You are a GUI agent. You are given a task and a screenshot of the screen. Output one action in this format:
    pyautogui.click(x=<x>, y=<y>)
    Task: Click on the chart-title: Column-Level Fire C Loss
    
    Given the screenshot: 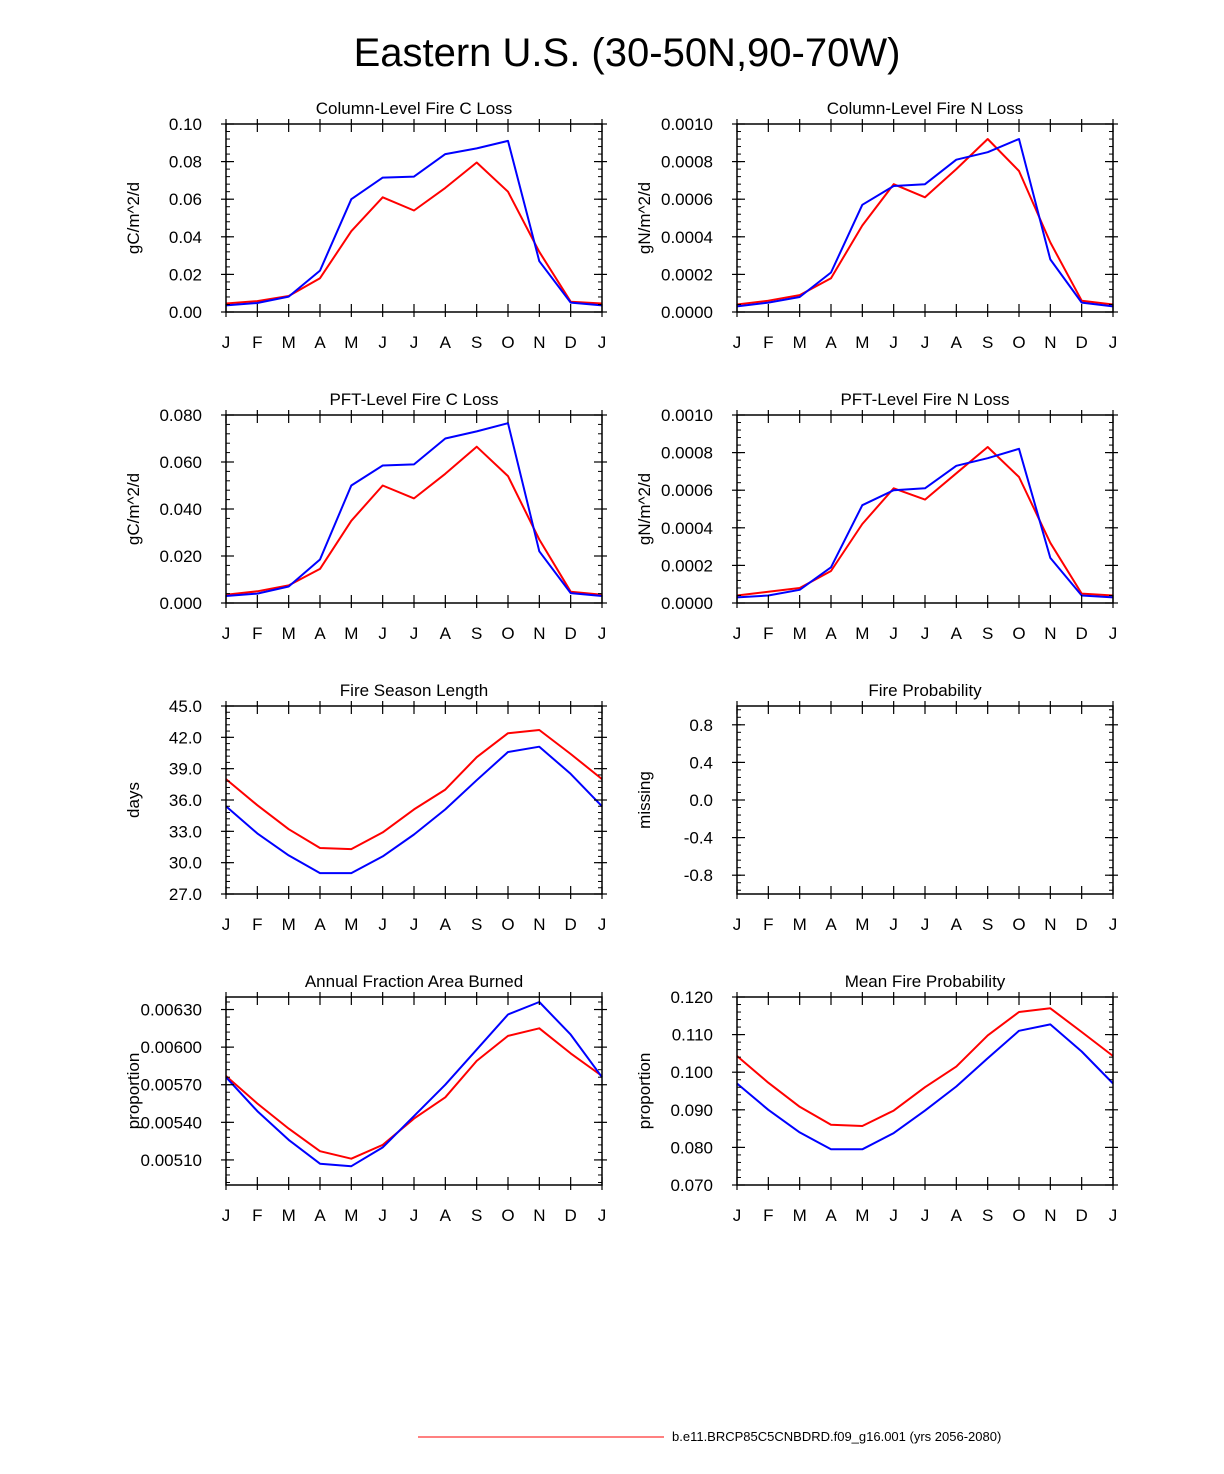 What is the action you would take?
    pyautogui.click(x=414, y=108)
    